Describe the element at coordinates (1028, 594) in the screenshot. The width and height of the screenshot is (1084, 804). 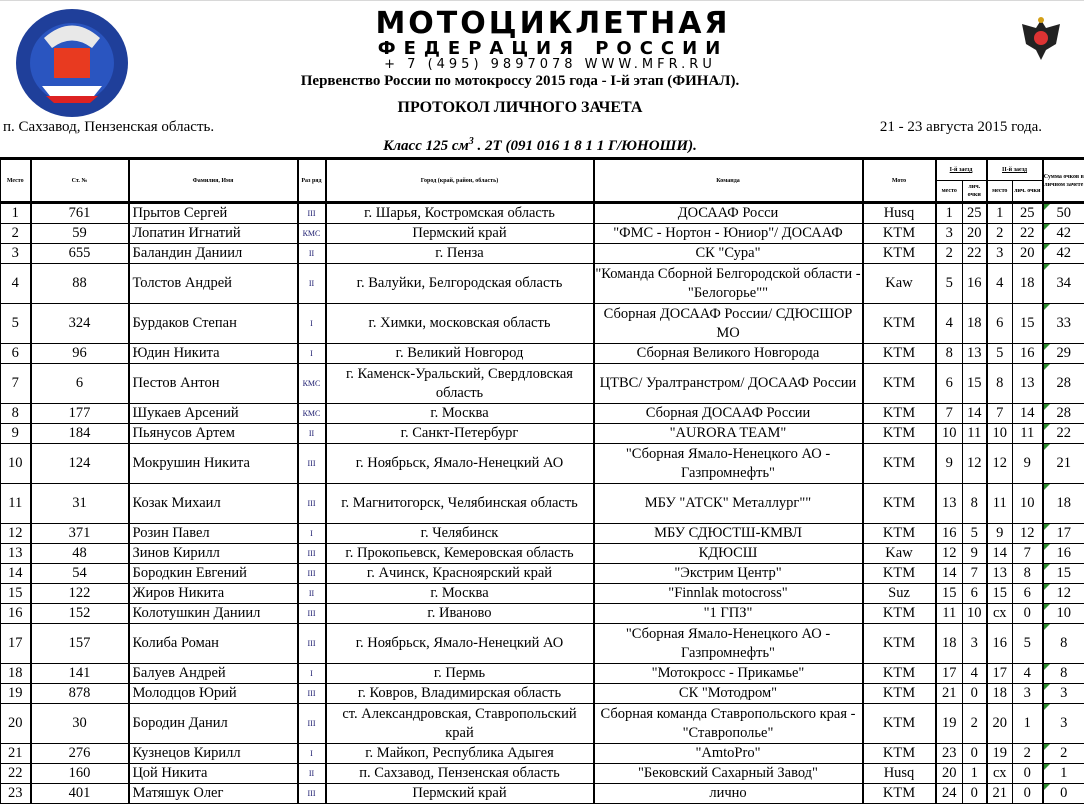
I see `cell-race2-points: 6` at that location.